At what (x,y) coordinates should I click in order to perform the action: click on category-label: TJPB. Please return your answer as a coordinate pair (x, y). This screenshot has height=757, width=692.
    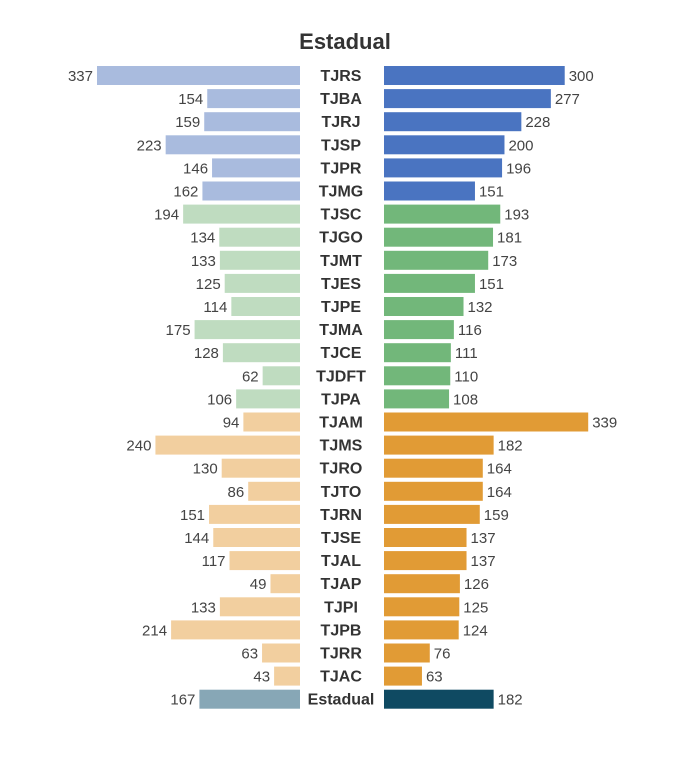
    Looking at the image, I should click on (341, 630).